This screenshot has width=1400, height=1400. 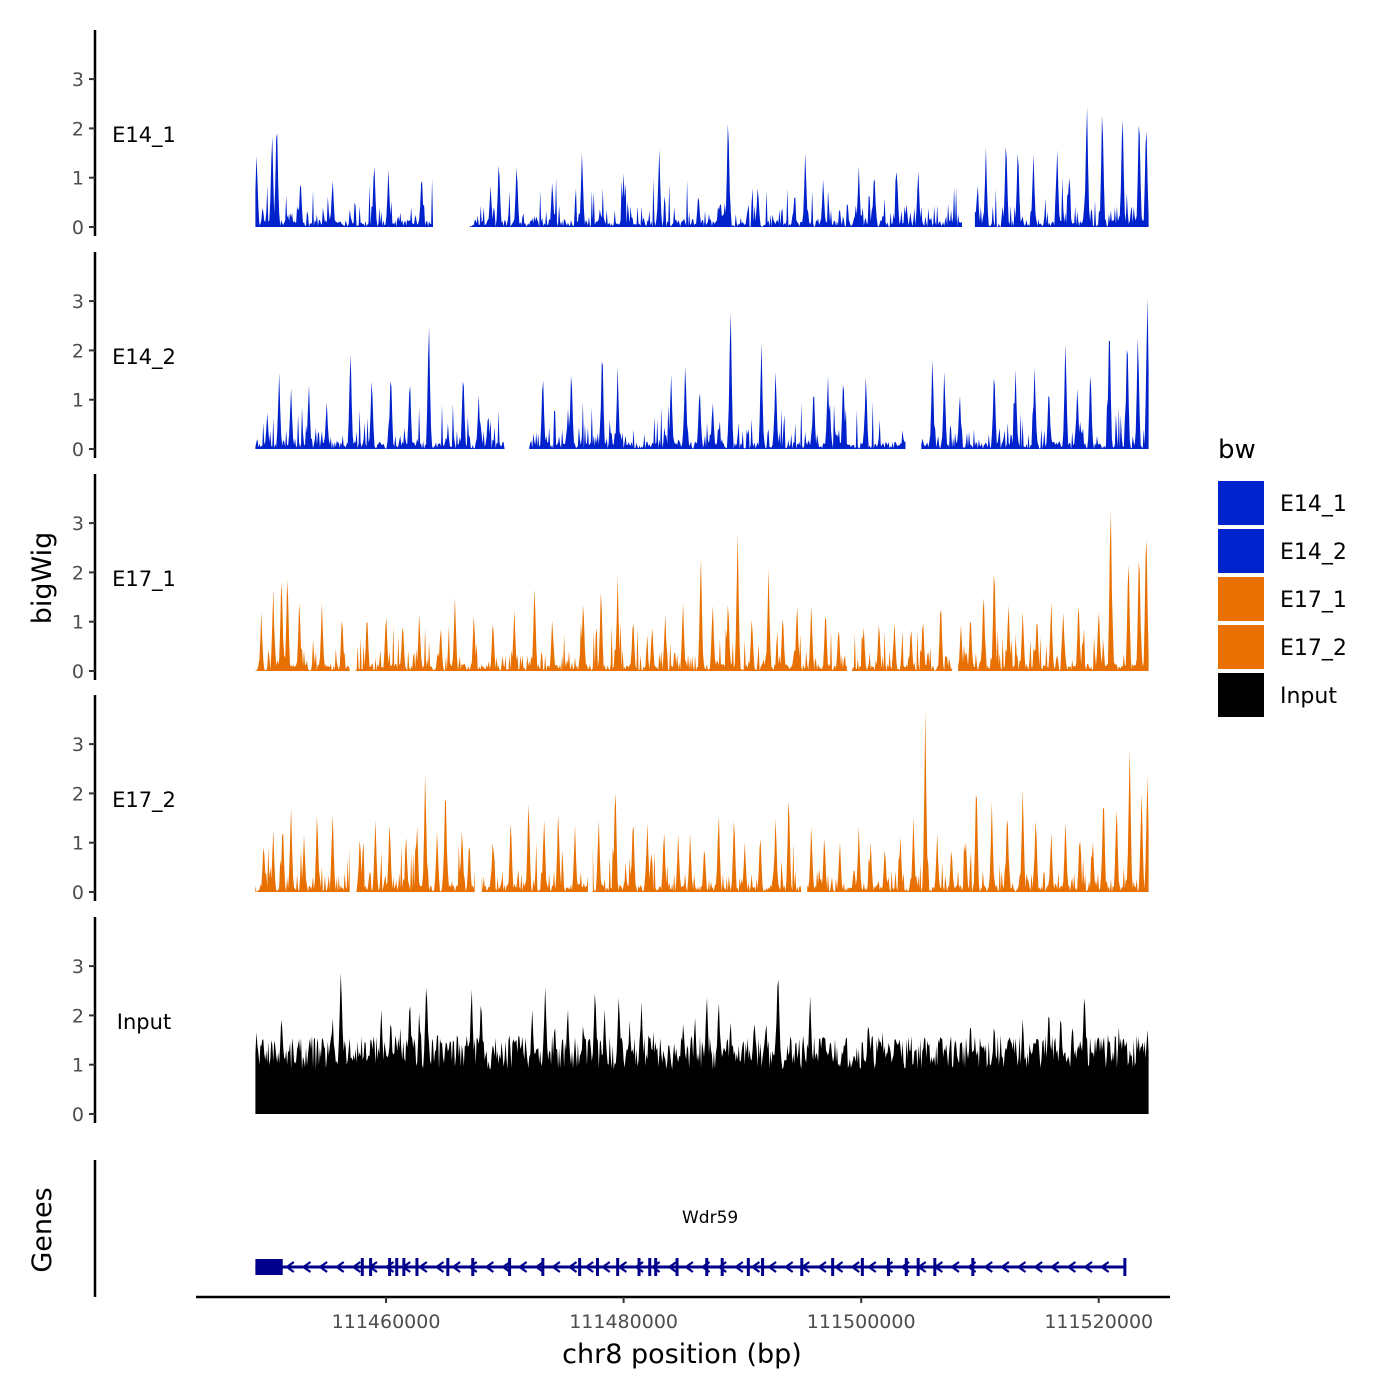 I want to click on track-E14_2: 0 1 2 3 E14_2, so click(x=610, y=356).